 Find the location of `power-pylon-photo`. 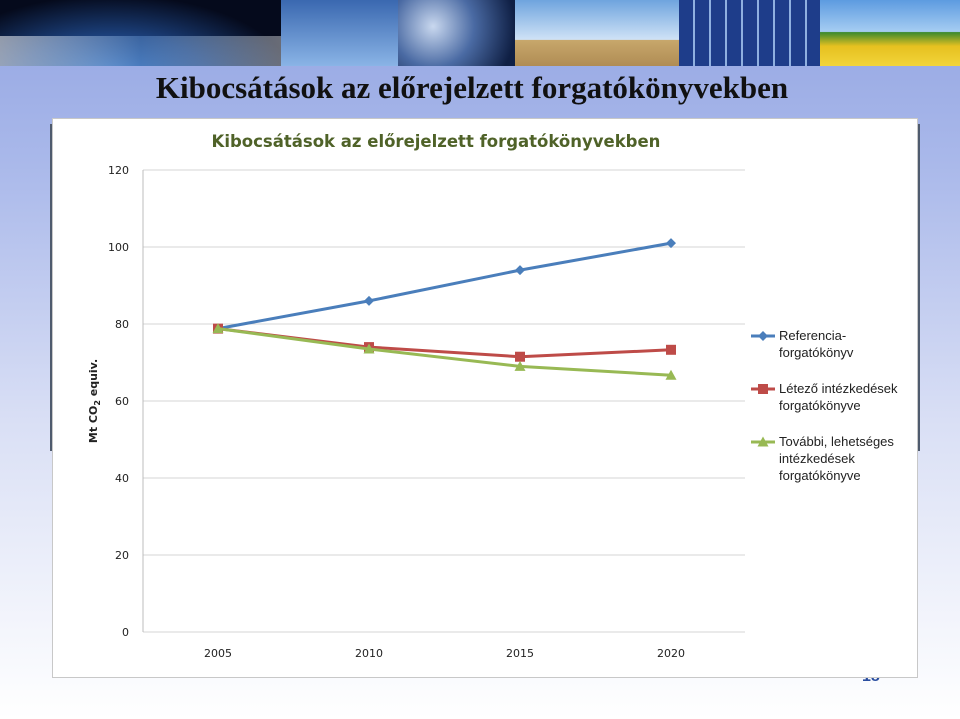

power-pylon-photo is located at coordinates (339, 33).